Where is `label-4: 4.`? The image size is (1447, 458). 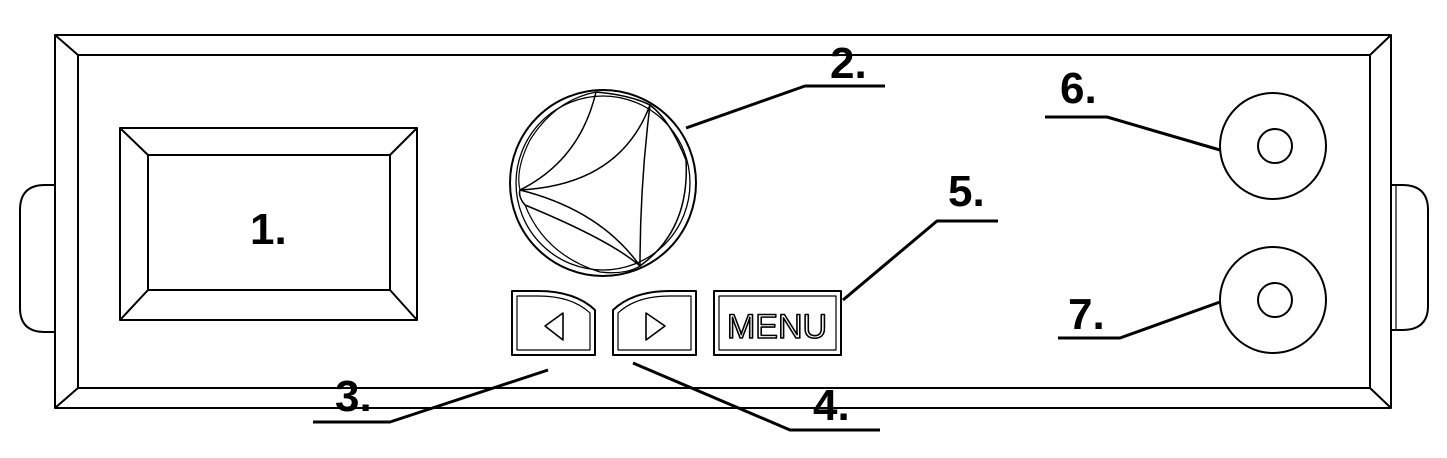 label-4: 4. is located at coordinates (831, 405).